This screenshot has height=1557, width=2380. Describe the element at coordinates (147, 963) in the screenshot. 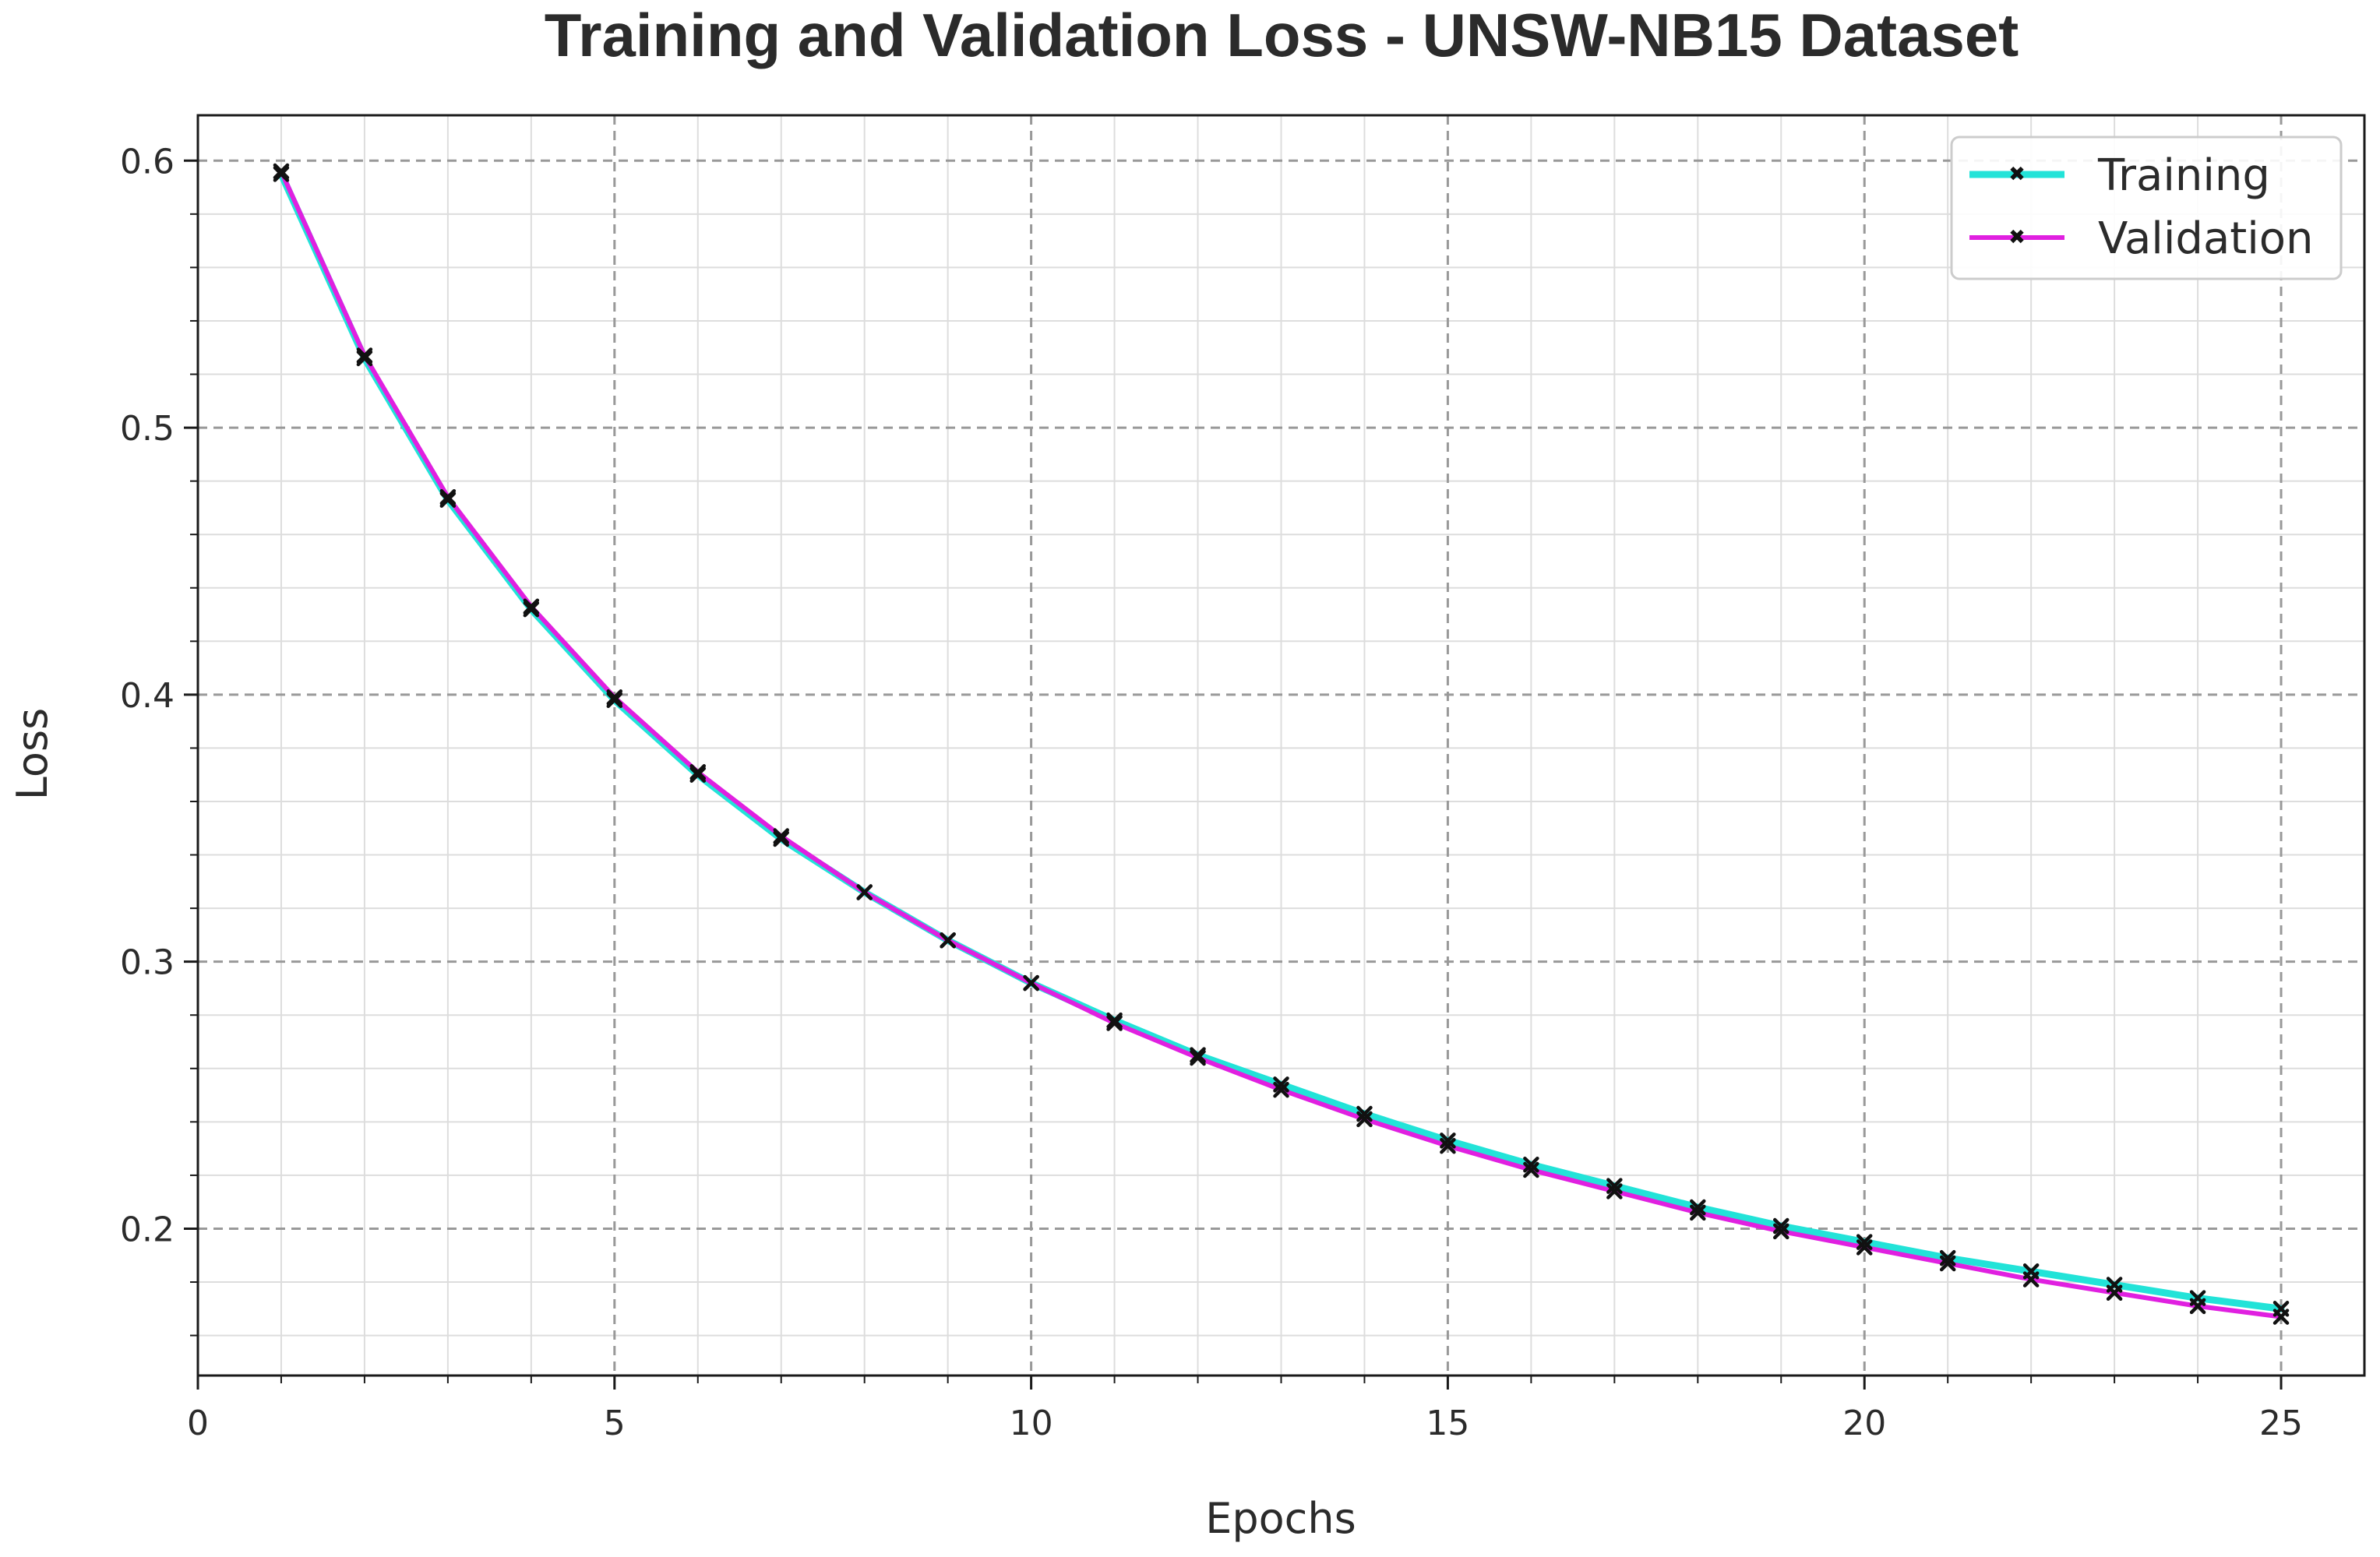

I see `y-tick-label: 0.3` at that location.